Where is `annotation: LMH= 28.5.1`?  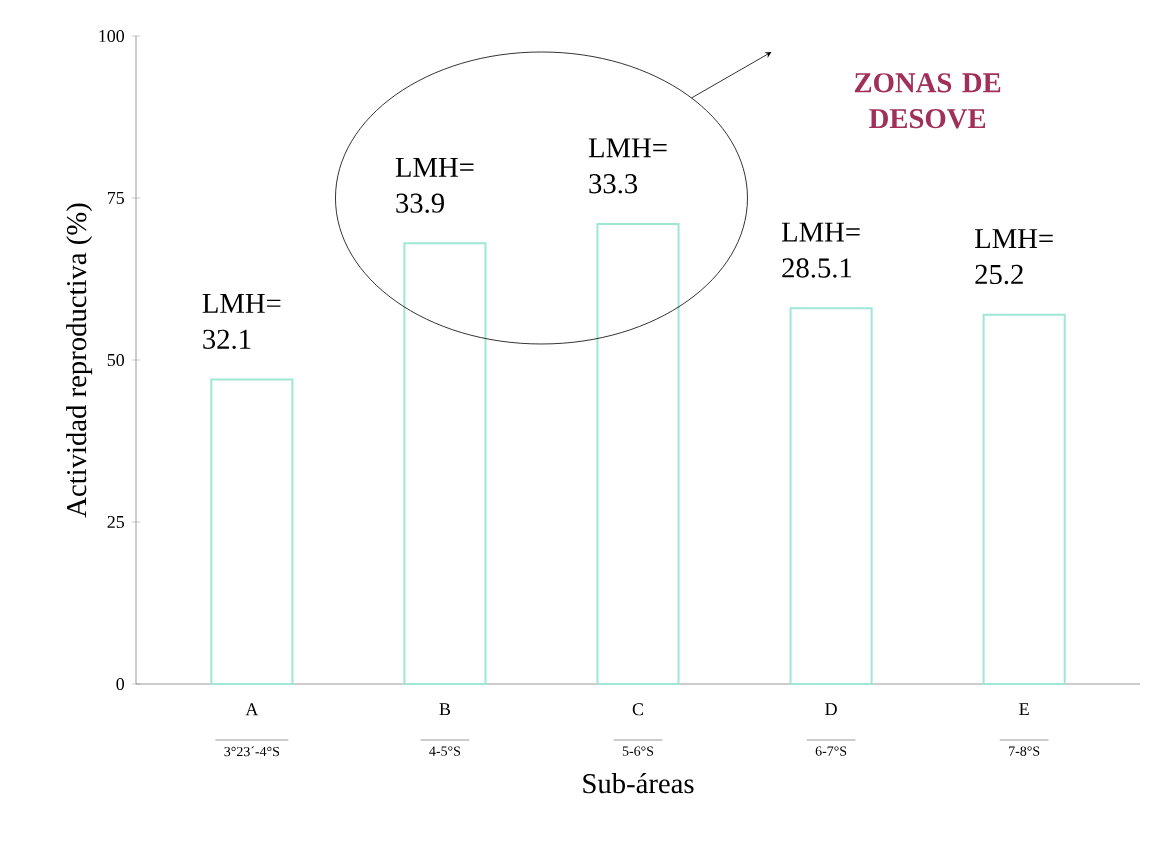
annotation: LMH= 28.5.1 is located at coordinates (820, 250).